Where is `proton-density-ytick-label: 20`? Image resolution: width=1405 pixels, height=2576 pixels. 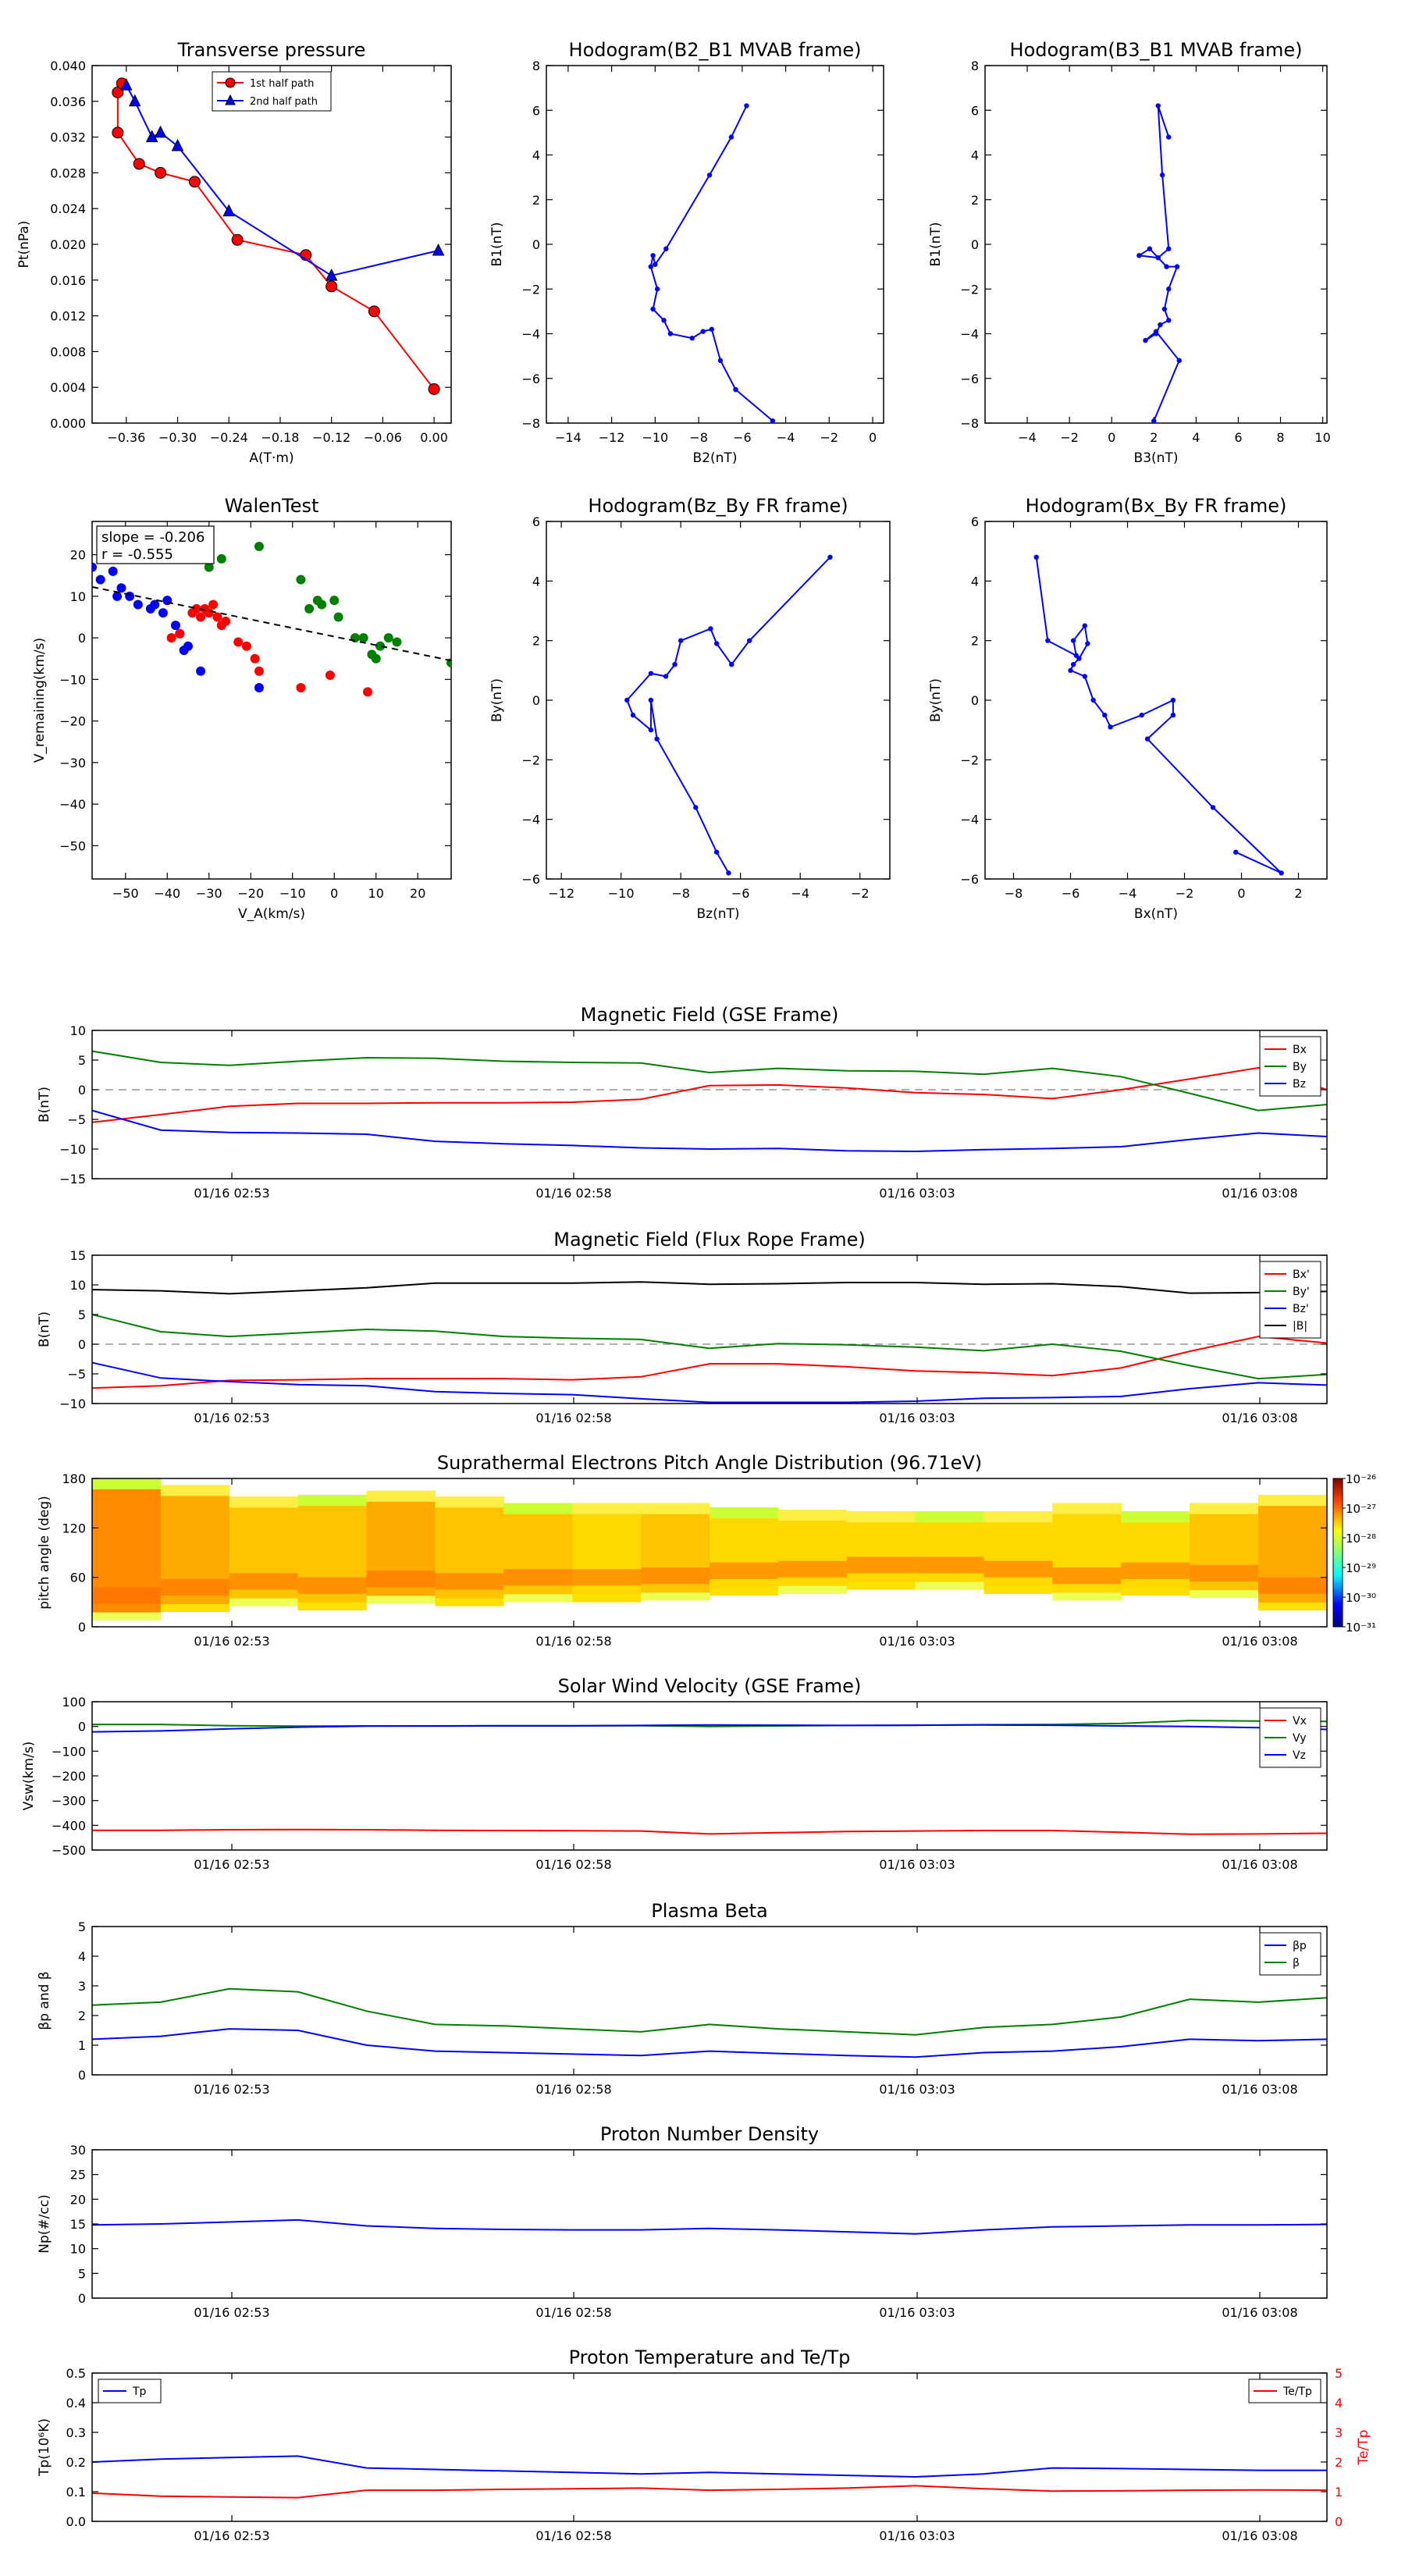 proton-density-ytick-label: 20 is located at coordinates (78, 2199).